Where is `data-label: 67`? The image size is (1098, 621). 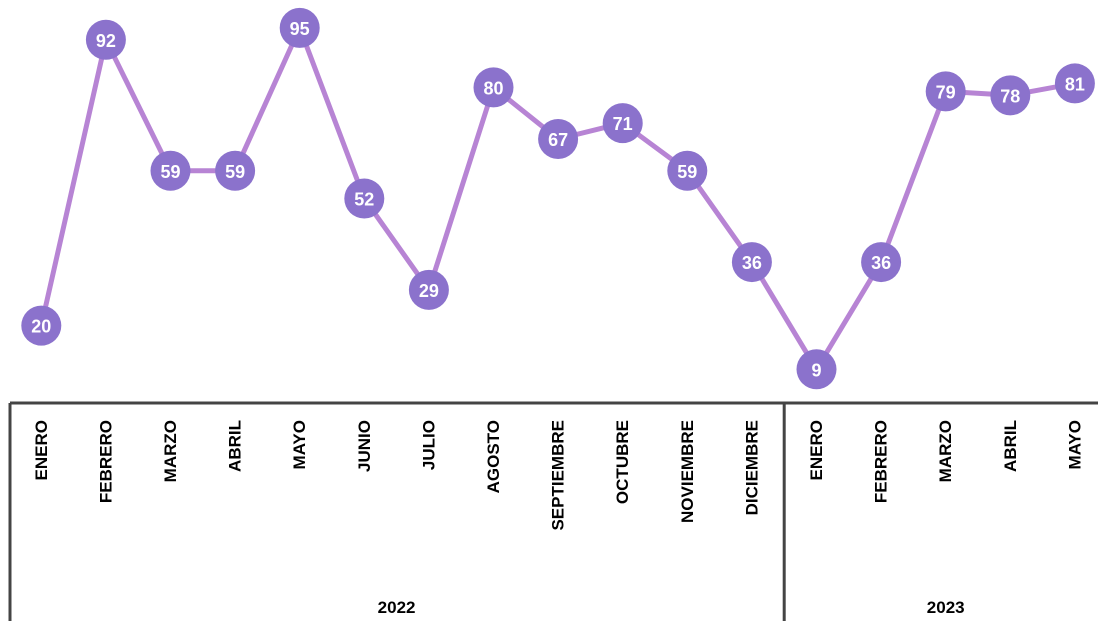
data-label: 67 is located at coordinates (558, 140).